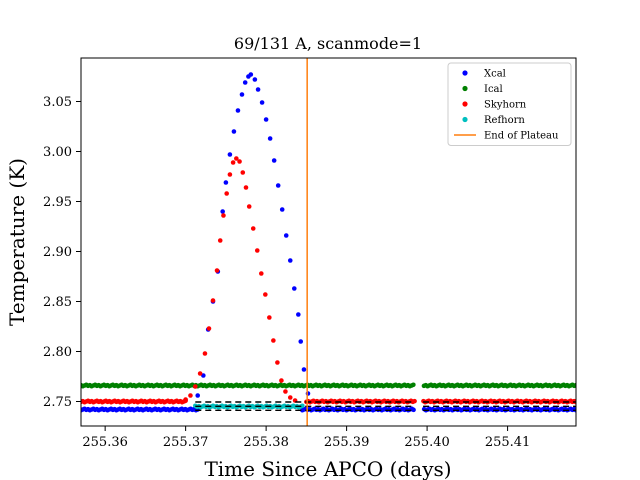  I want to click on y-tick-label: 2.85, so click(57, 302).